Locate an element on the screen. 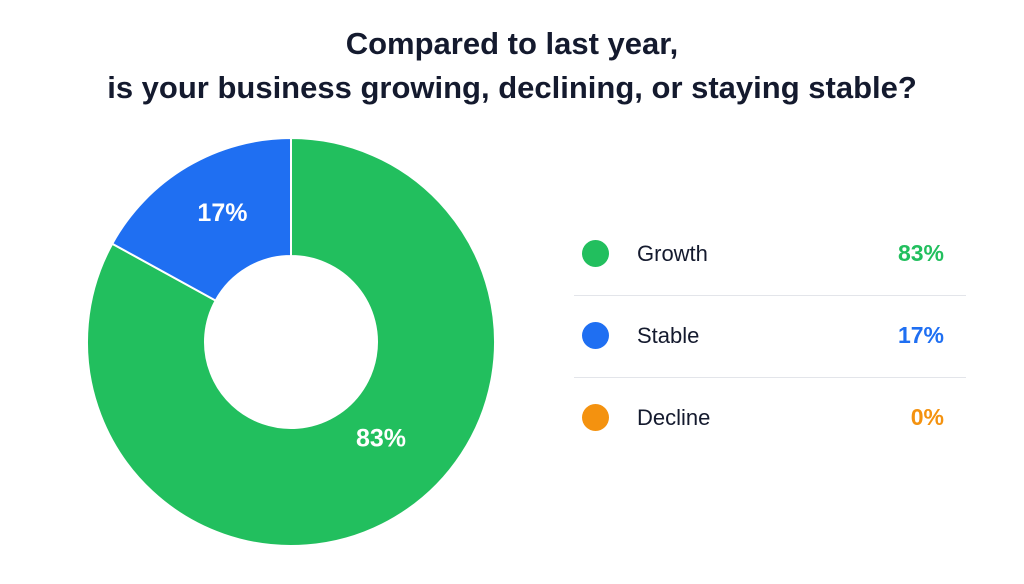 This screenshot has height=584, width=1024. legend-value-decline: 0% is located at coordinates (927, 417).